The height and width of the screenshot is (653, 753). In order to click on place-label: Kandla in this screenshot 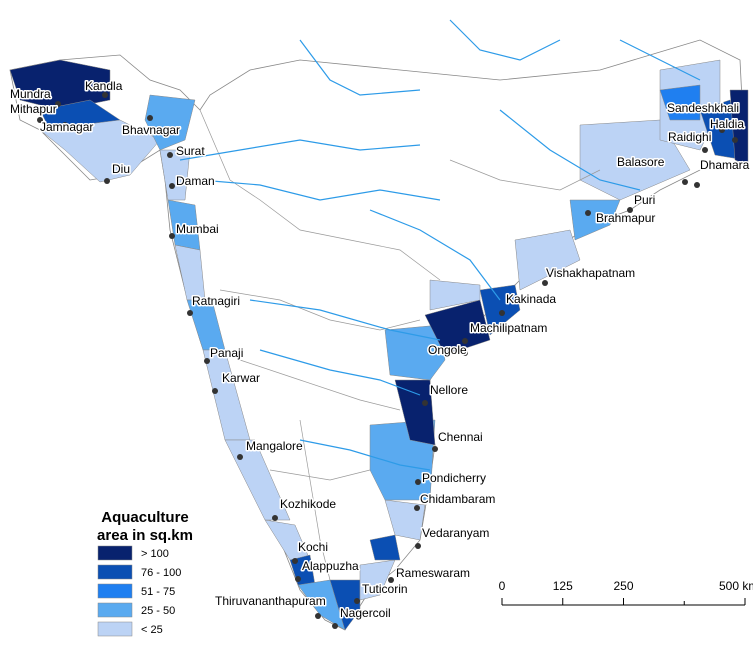, I will do `click(104, 86)`.